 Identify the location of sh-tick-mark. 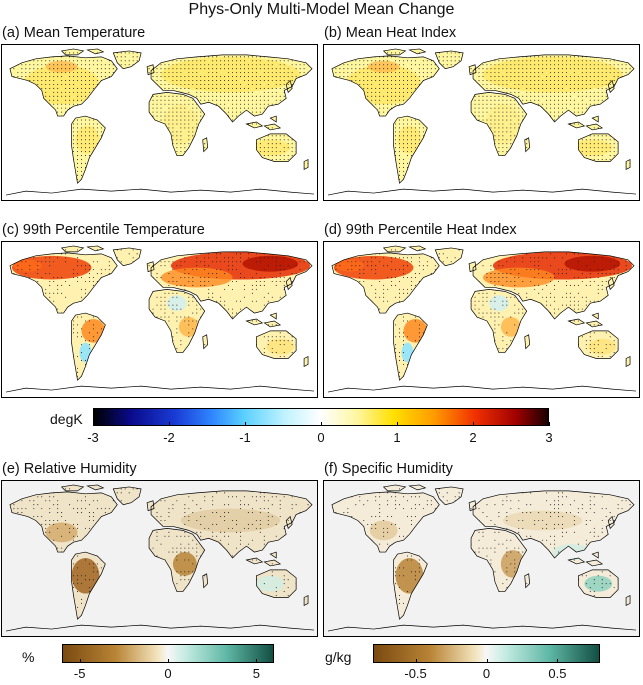
(416, 661).